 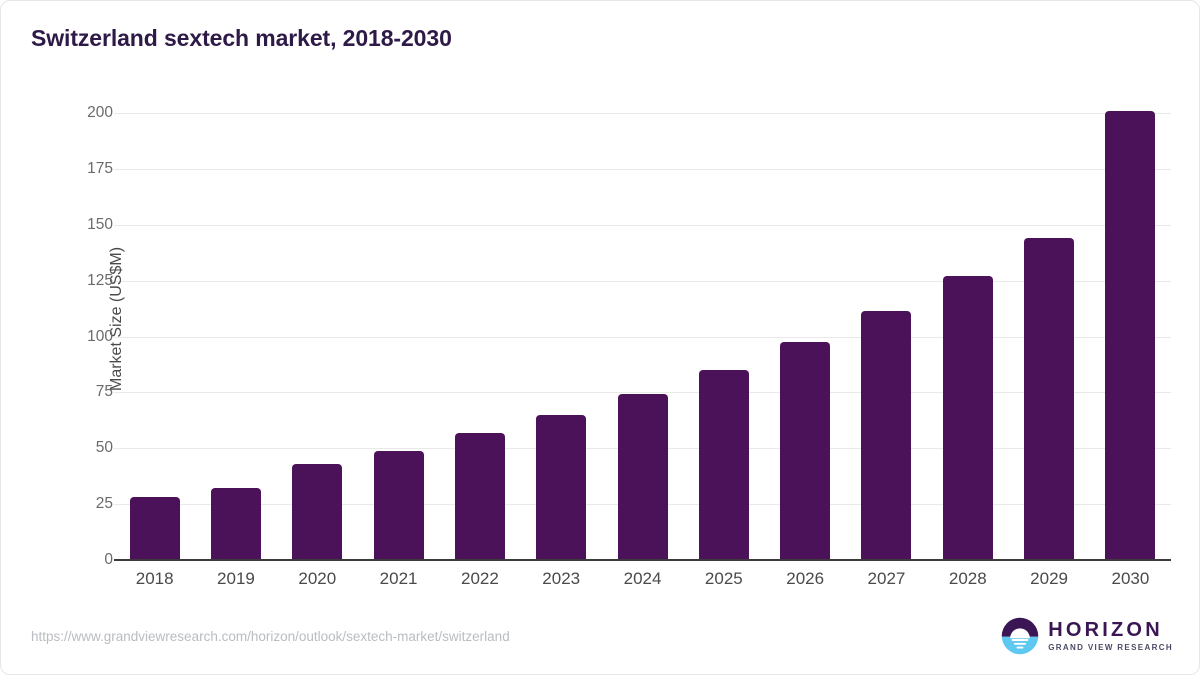 I want to click on y-axis-tick-label: 150, so click(x=100, y=224).